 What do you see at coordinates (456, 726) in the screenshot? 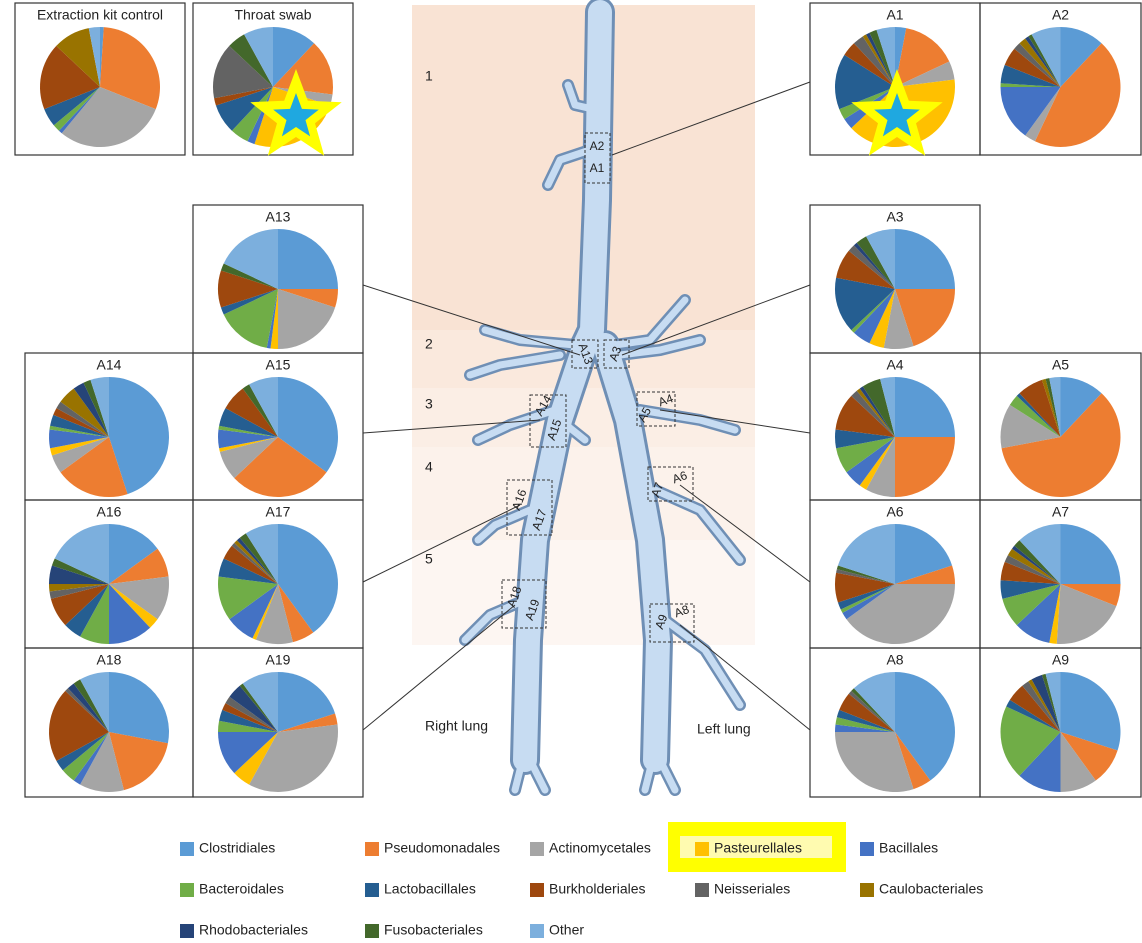
I see `right-lung-label: Right lung` at bounding box center [456, 726].